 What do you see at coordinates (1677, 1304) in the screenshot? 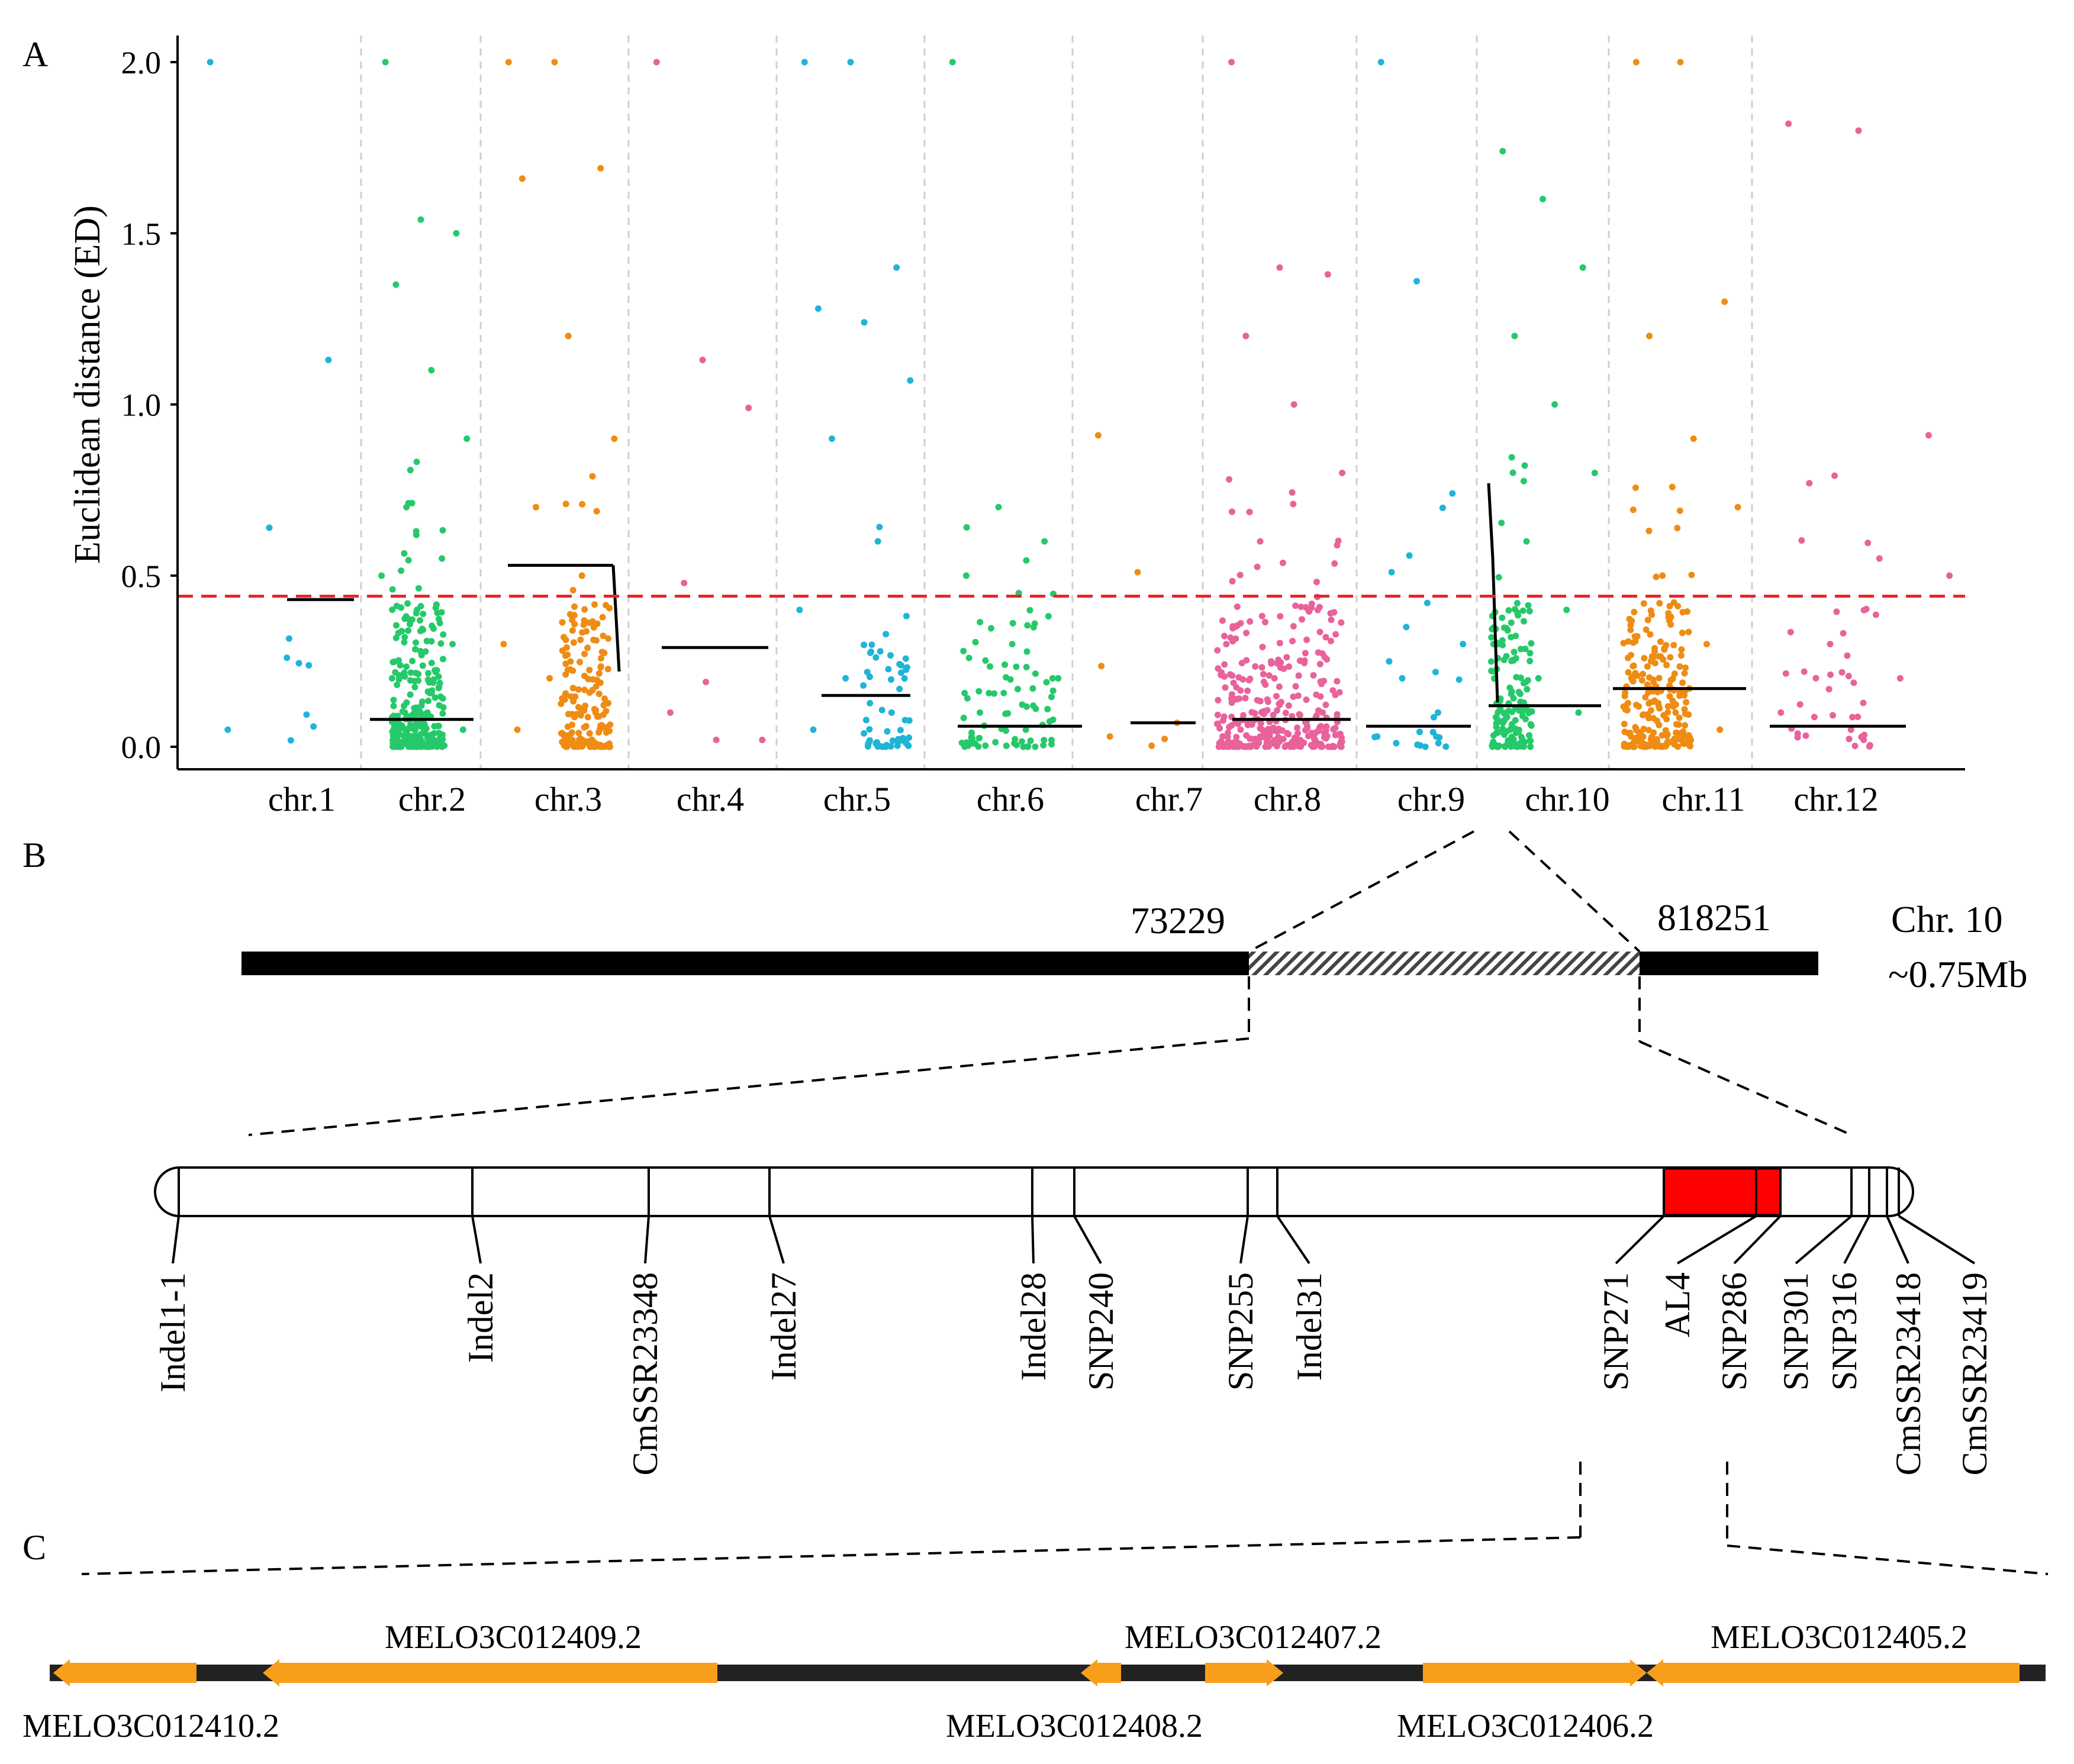
I see `marker-label: AL4` at bounding box center [1677, 1304].